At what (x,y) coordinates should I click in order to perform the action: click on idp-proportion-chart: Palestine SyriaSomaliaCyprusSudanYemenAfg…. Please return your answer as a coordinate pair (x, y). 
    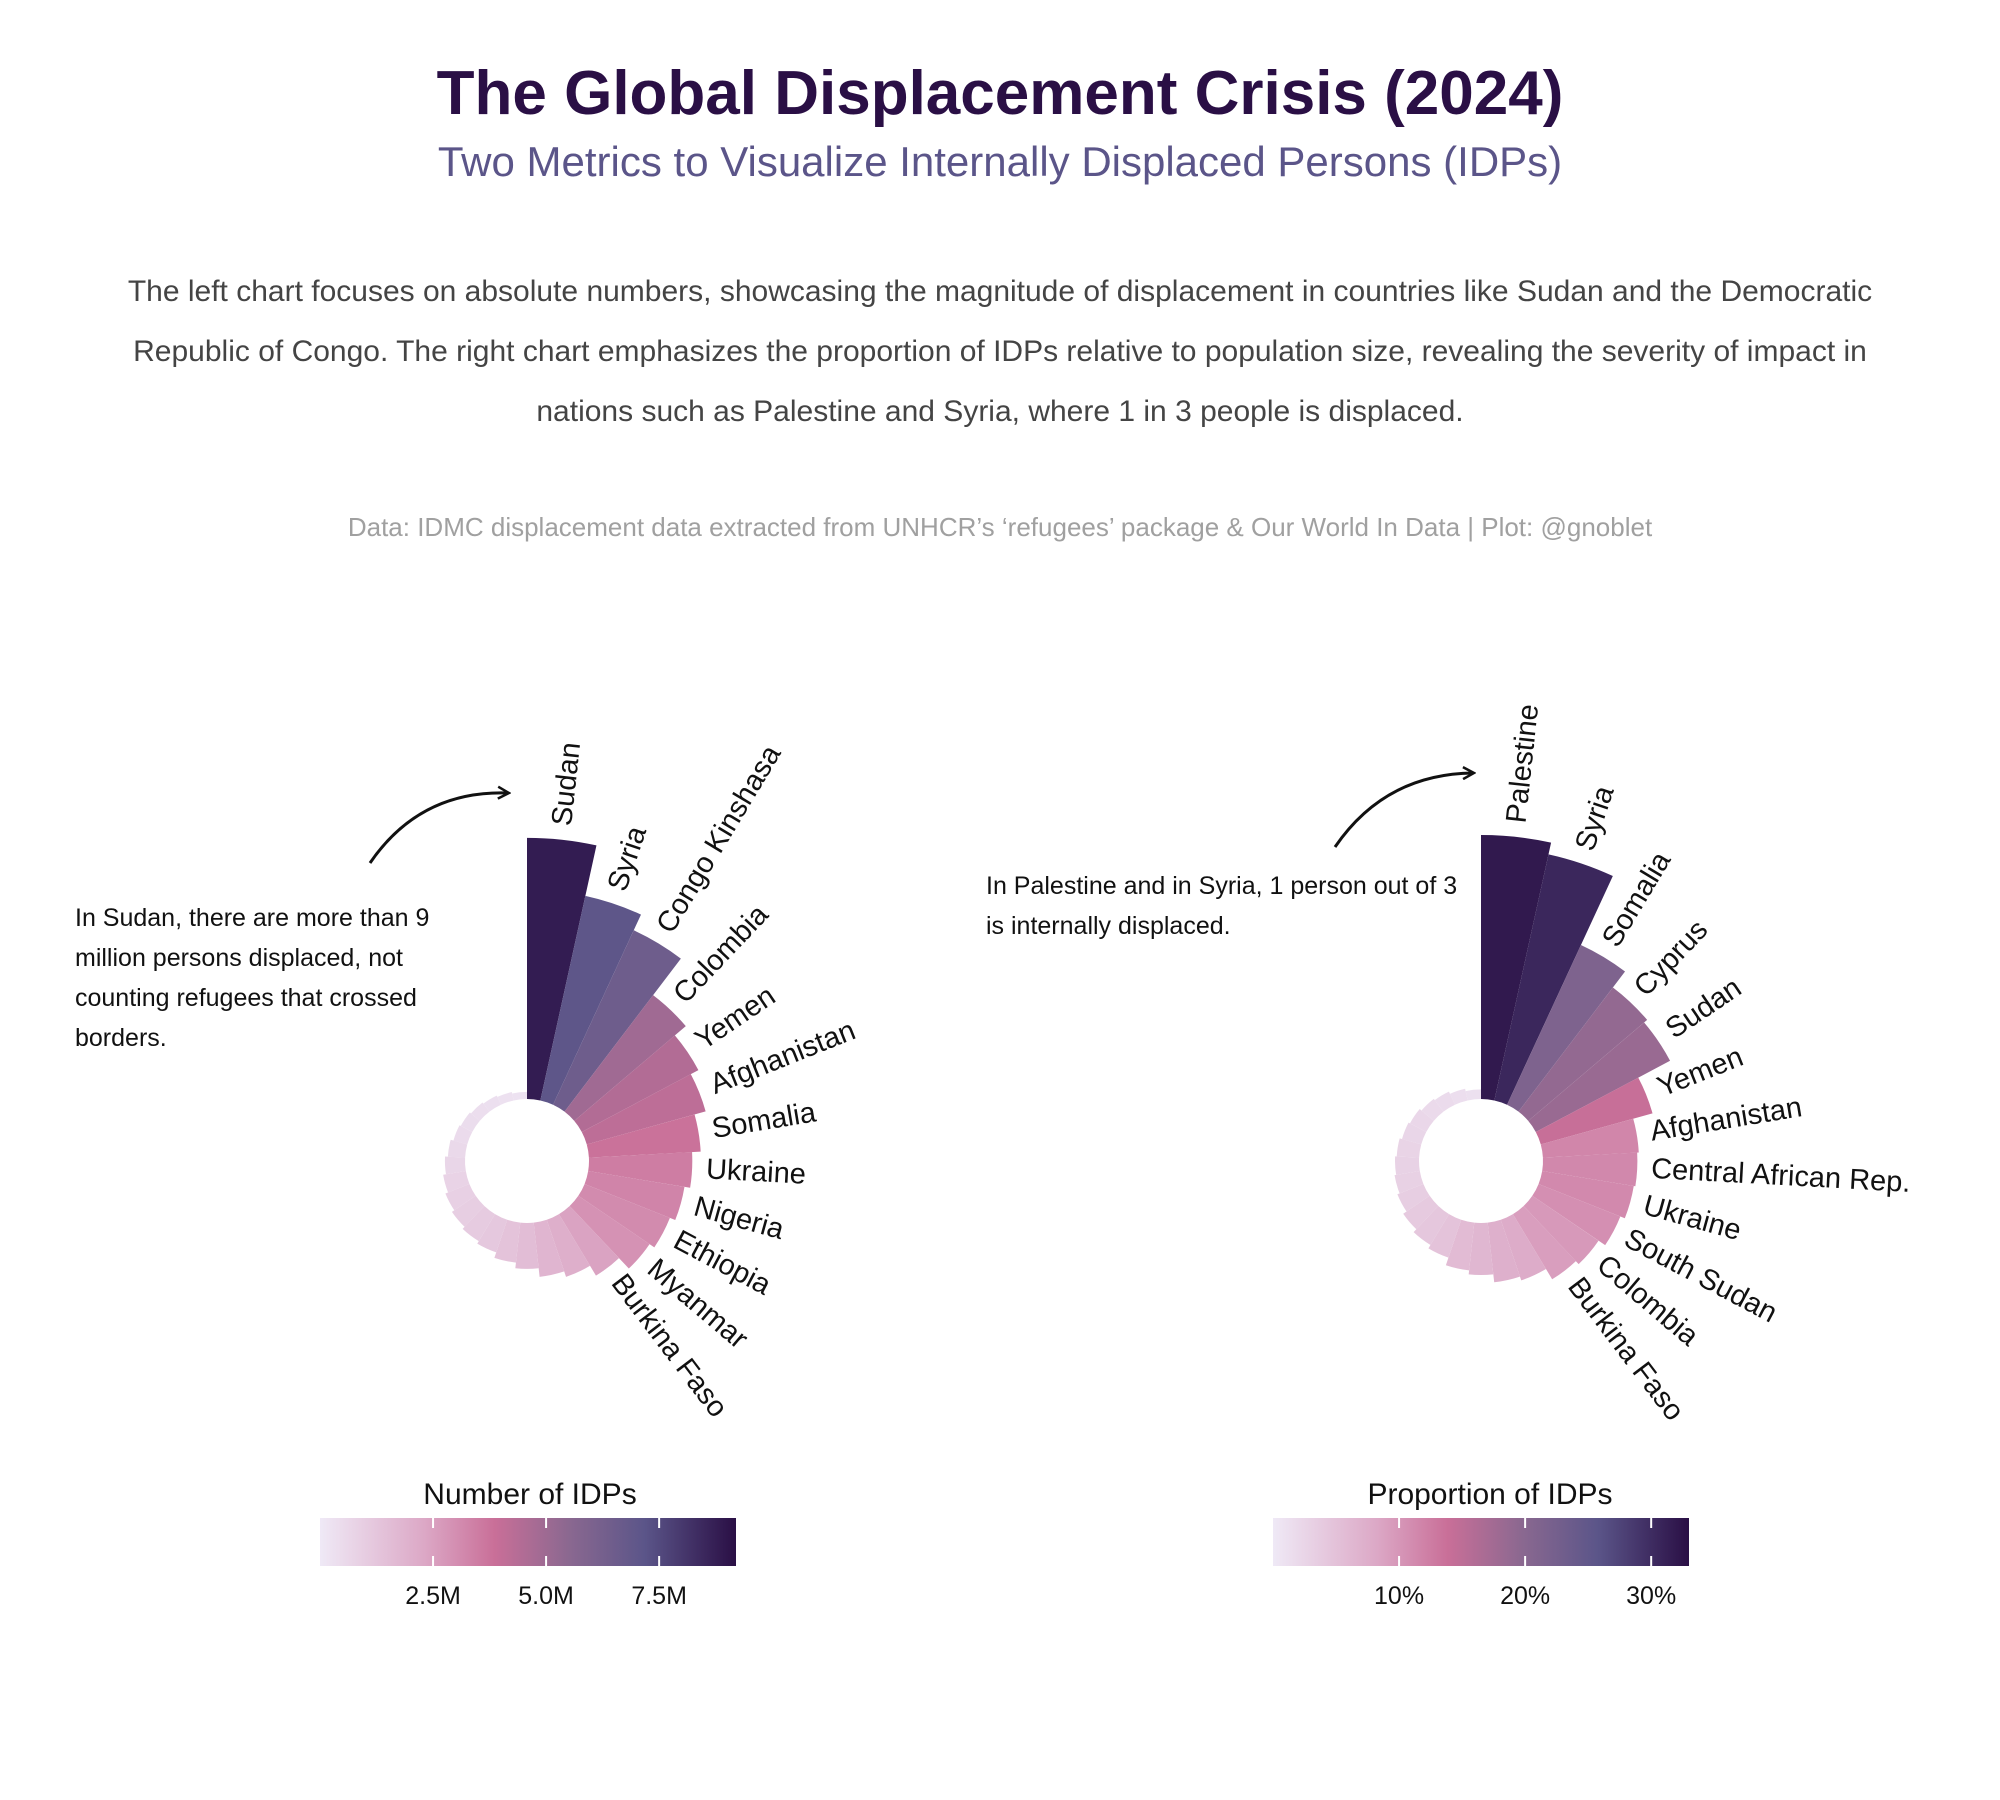
    Looking at the image, I should click on (1652, 1065).